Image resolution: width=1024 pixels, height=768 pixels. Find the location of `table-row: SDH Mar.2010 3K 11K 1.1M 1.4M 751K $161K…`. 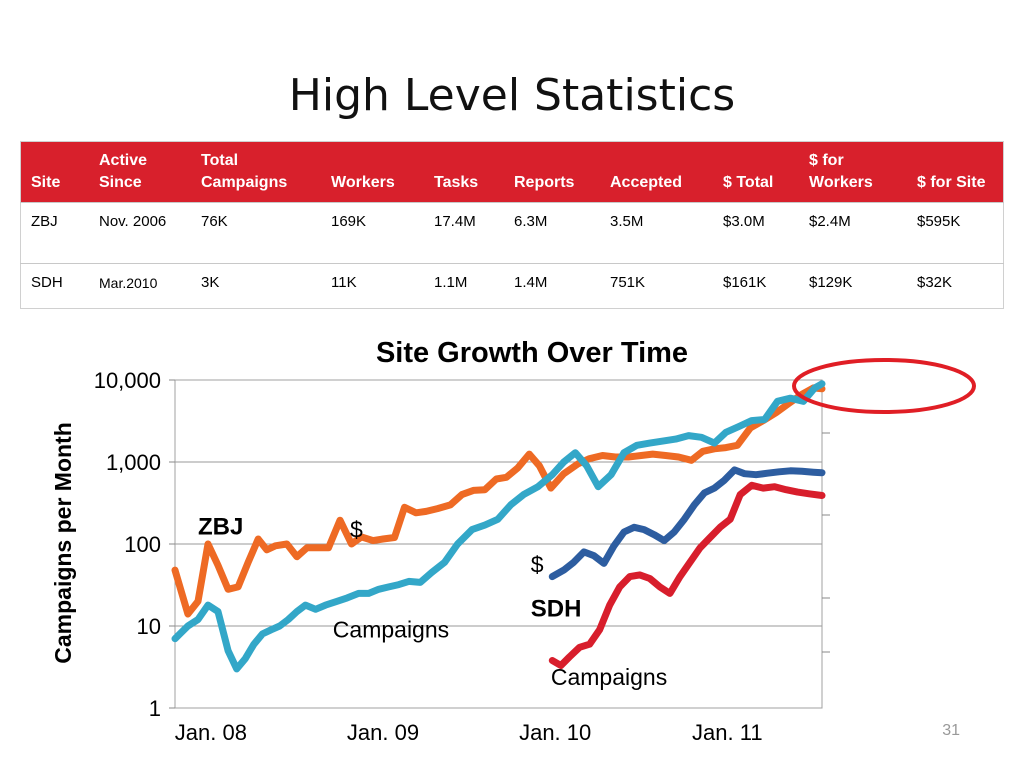

table-row: SDH Mar.2010 3K 11K 1.1M 1.4M 751K $161K… is located at coordinates (512, 286).